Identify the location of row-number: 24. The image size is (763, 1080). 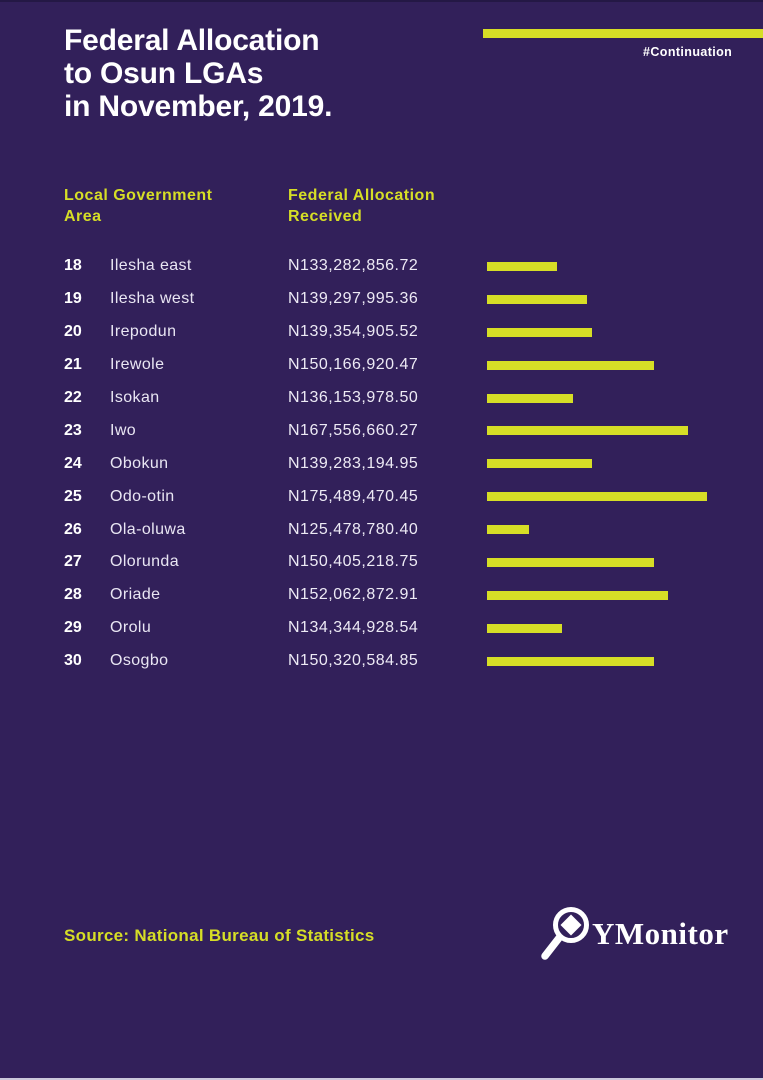
(73, 463).